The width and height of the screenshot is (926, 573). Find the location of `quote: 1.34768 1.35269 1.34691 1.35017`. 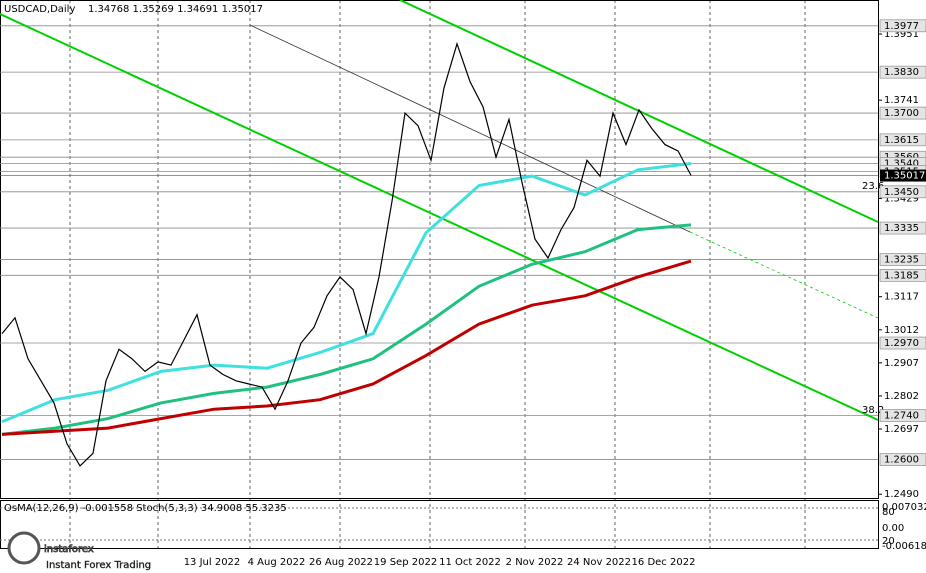

quote: 1.34768 1.35269 1.34691 1.35017 is located at coordinates (175, 9).